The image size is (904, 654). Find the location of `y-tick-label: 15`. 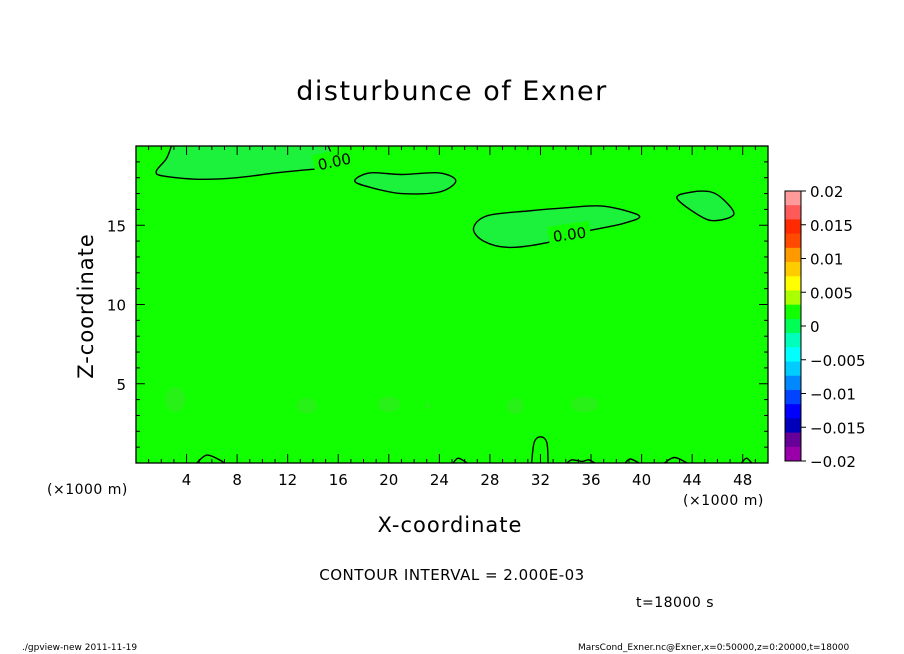

y-tick-label: 15 is located at coordinates (116, 226).